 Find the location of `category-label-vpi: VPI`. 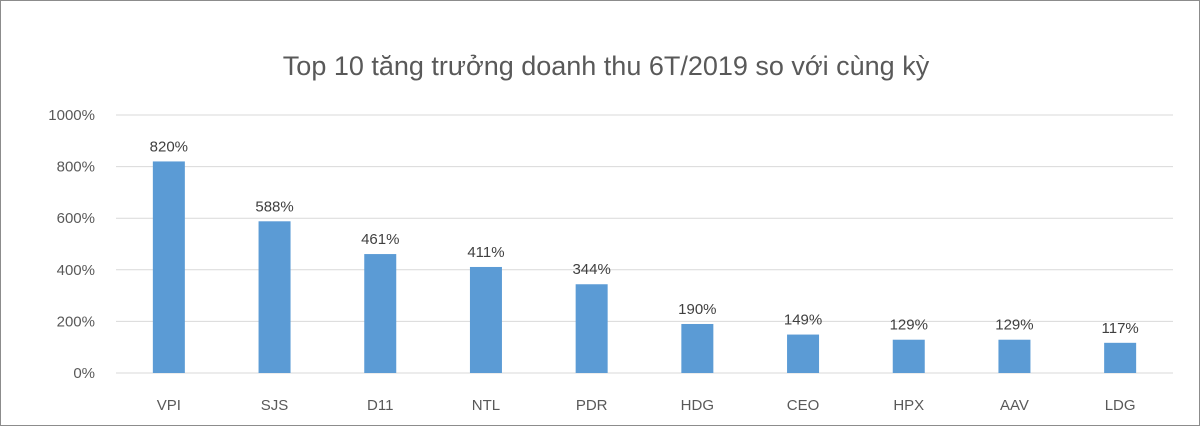

category-label-vpi: VPI is located at coordinates (169, 405).